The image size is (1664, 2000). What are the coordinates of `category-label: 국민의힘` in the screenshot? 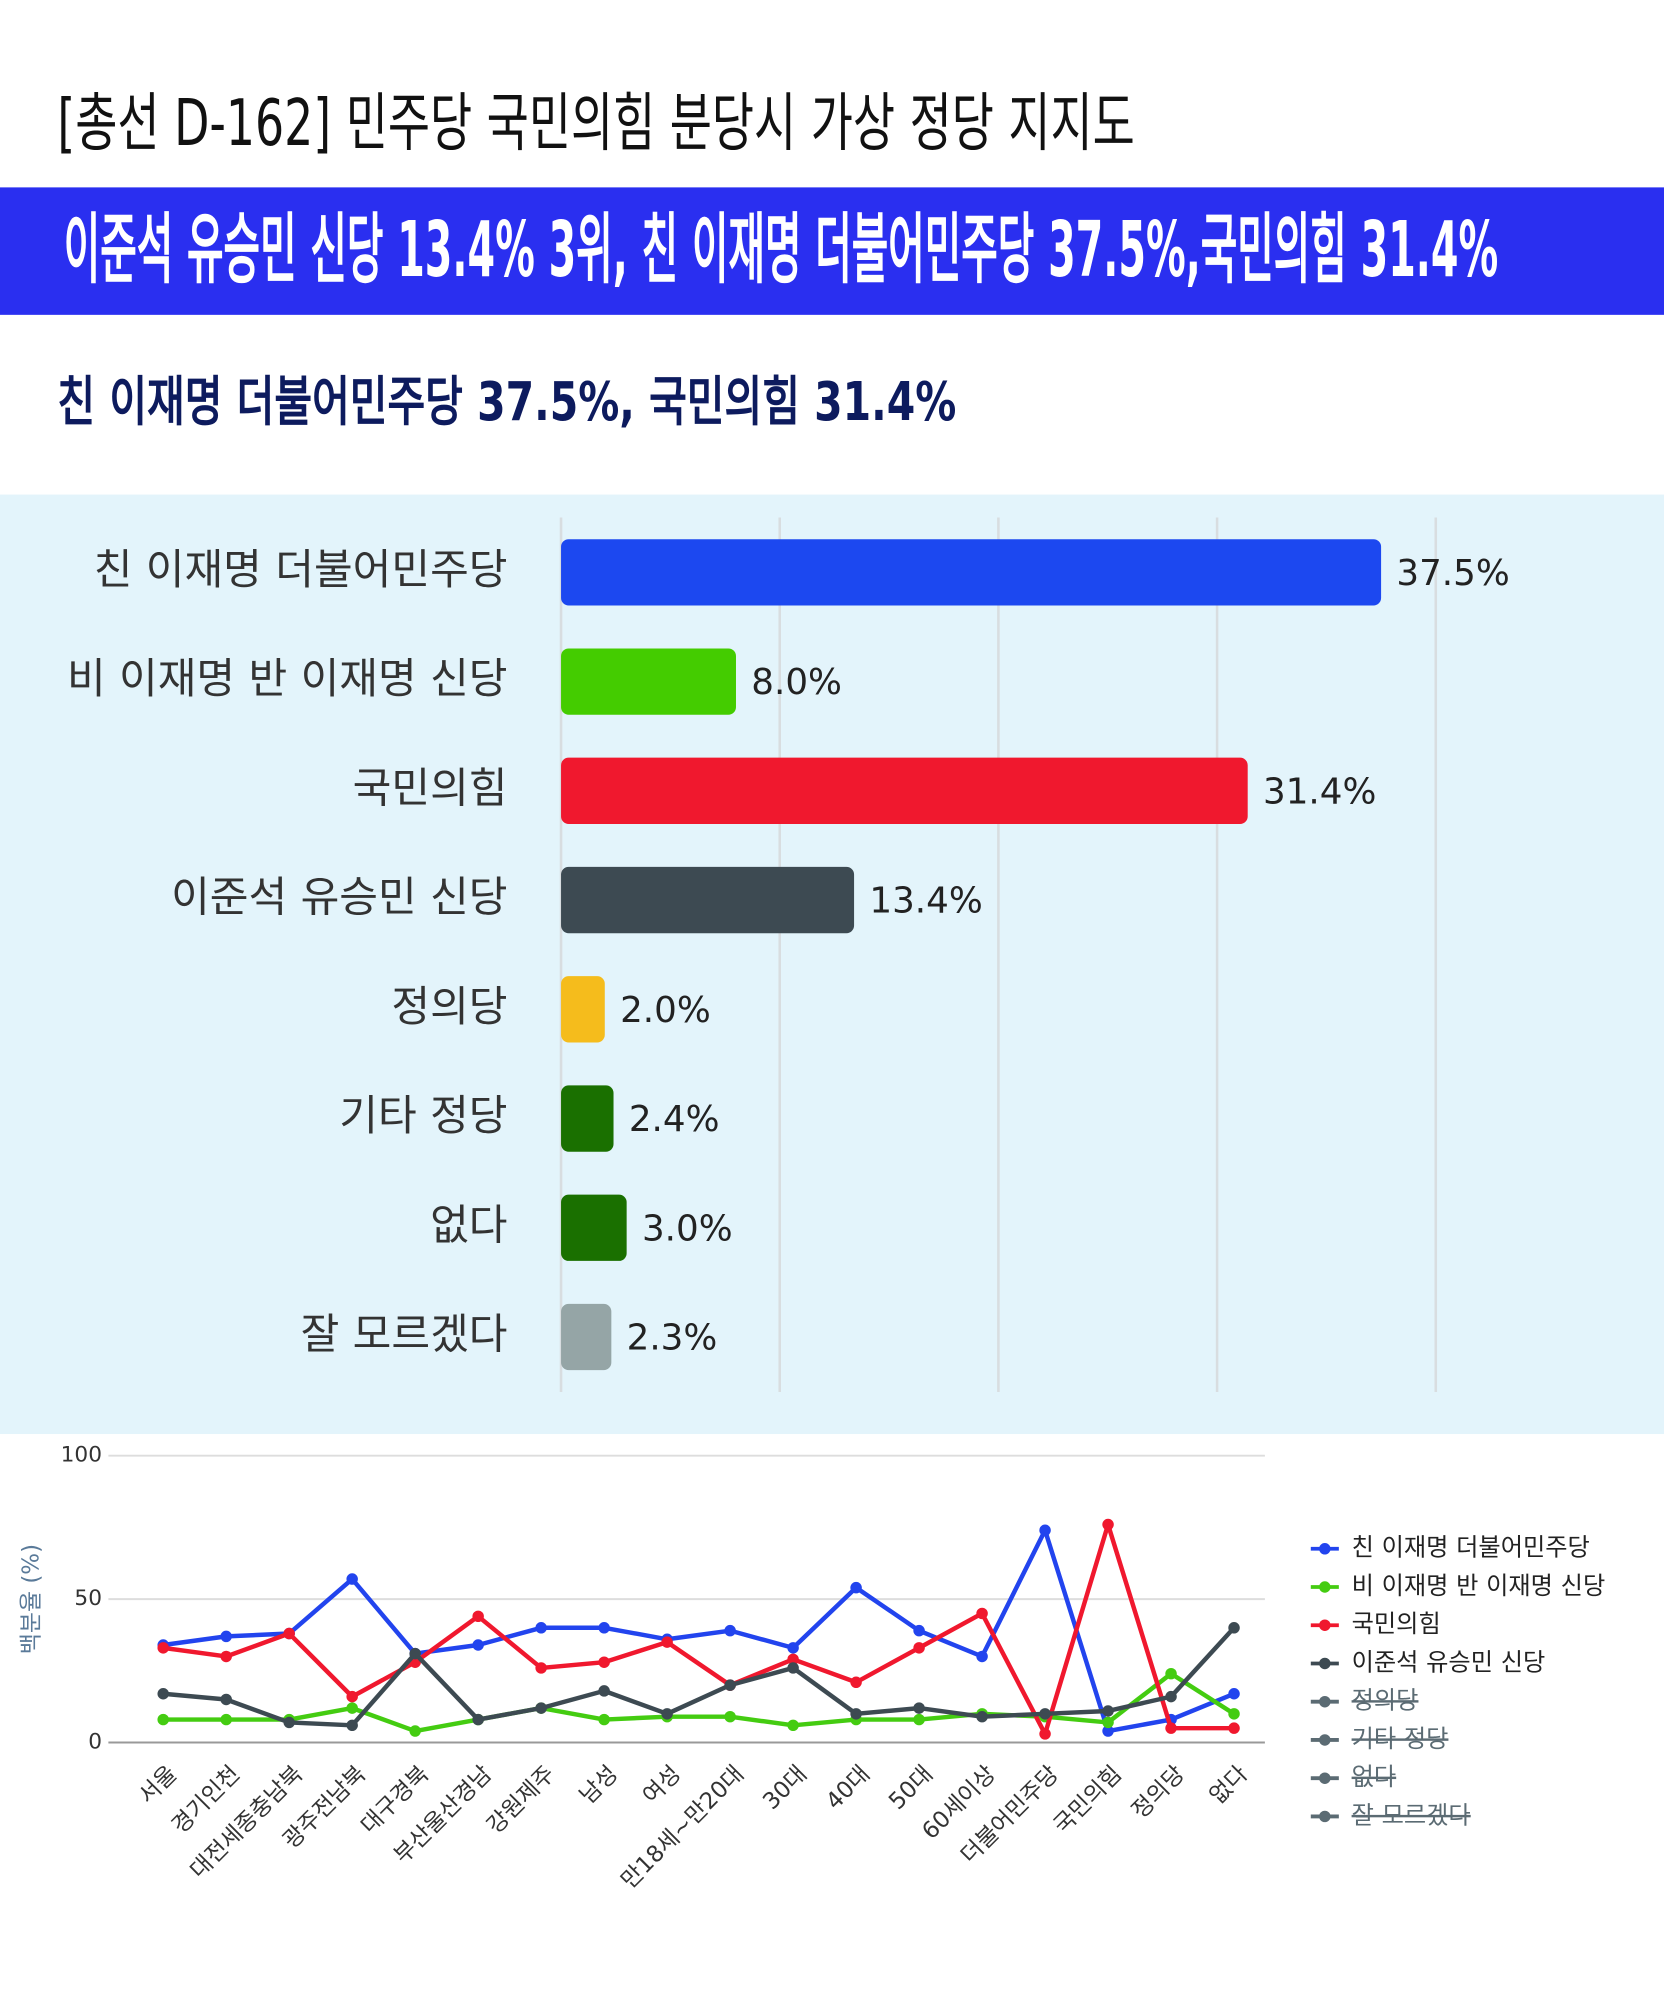 It's located at (430, 787).